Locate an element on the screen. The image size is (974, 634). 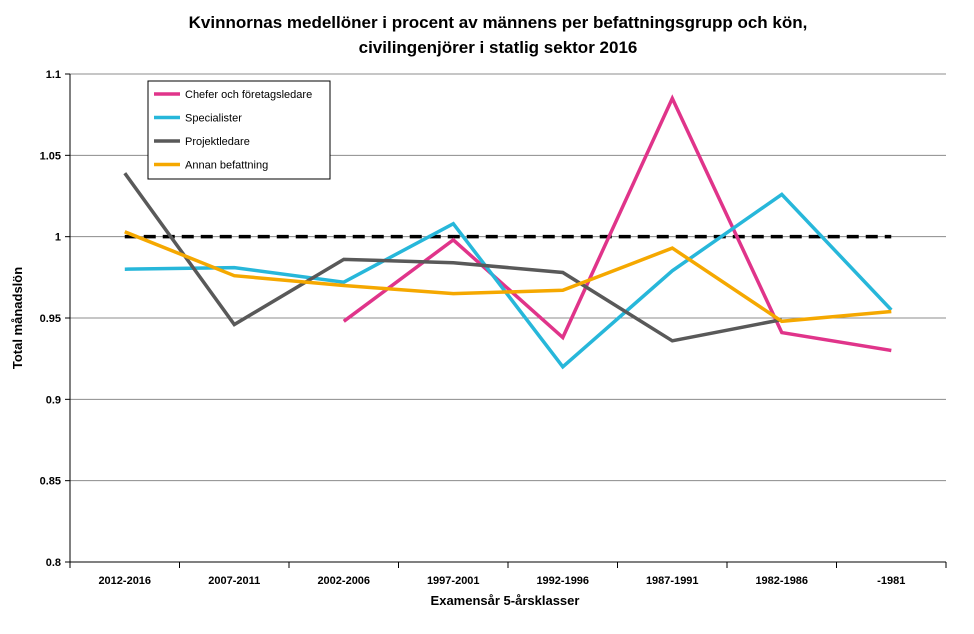
x-tick-label: -1981 is located at coordinates (891, 581).